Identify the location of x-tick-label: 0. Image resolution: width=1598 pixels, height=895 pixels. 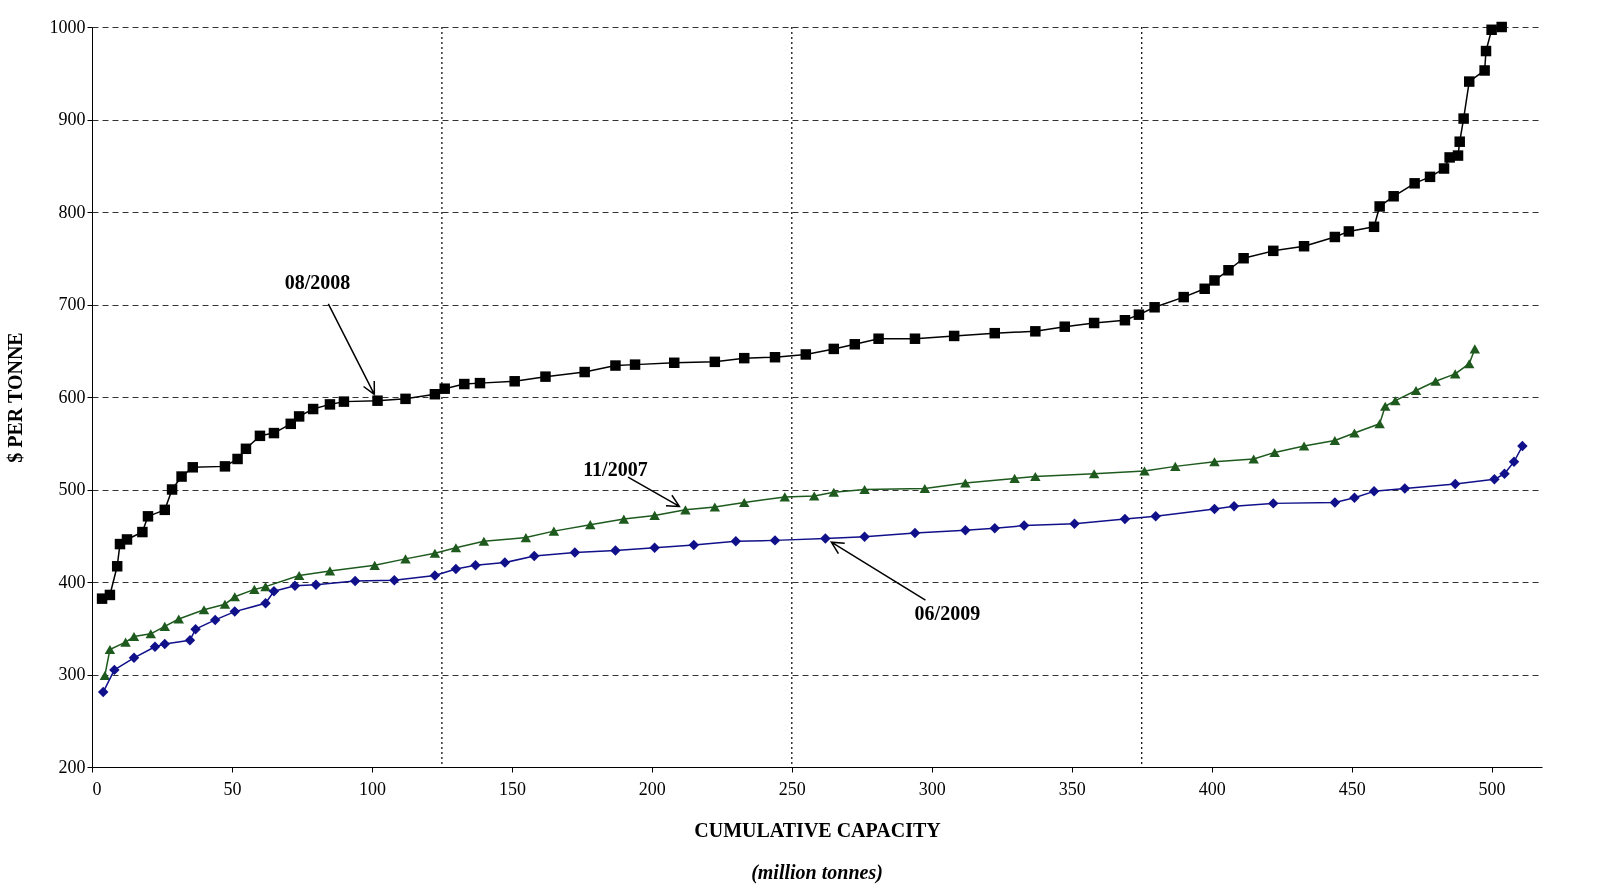
(97, 788).